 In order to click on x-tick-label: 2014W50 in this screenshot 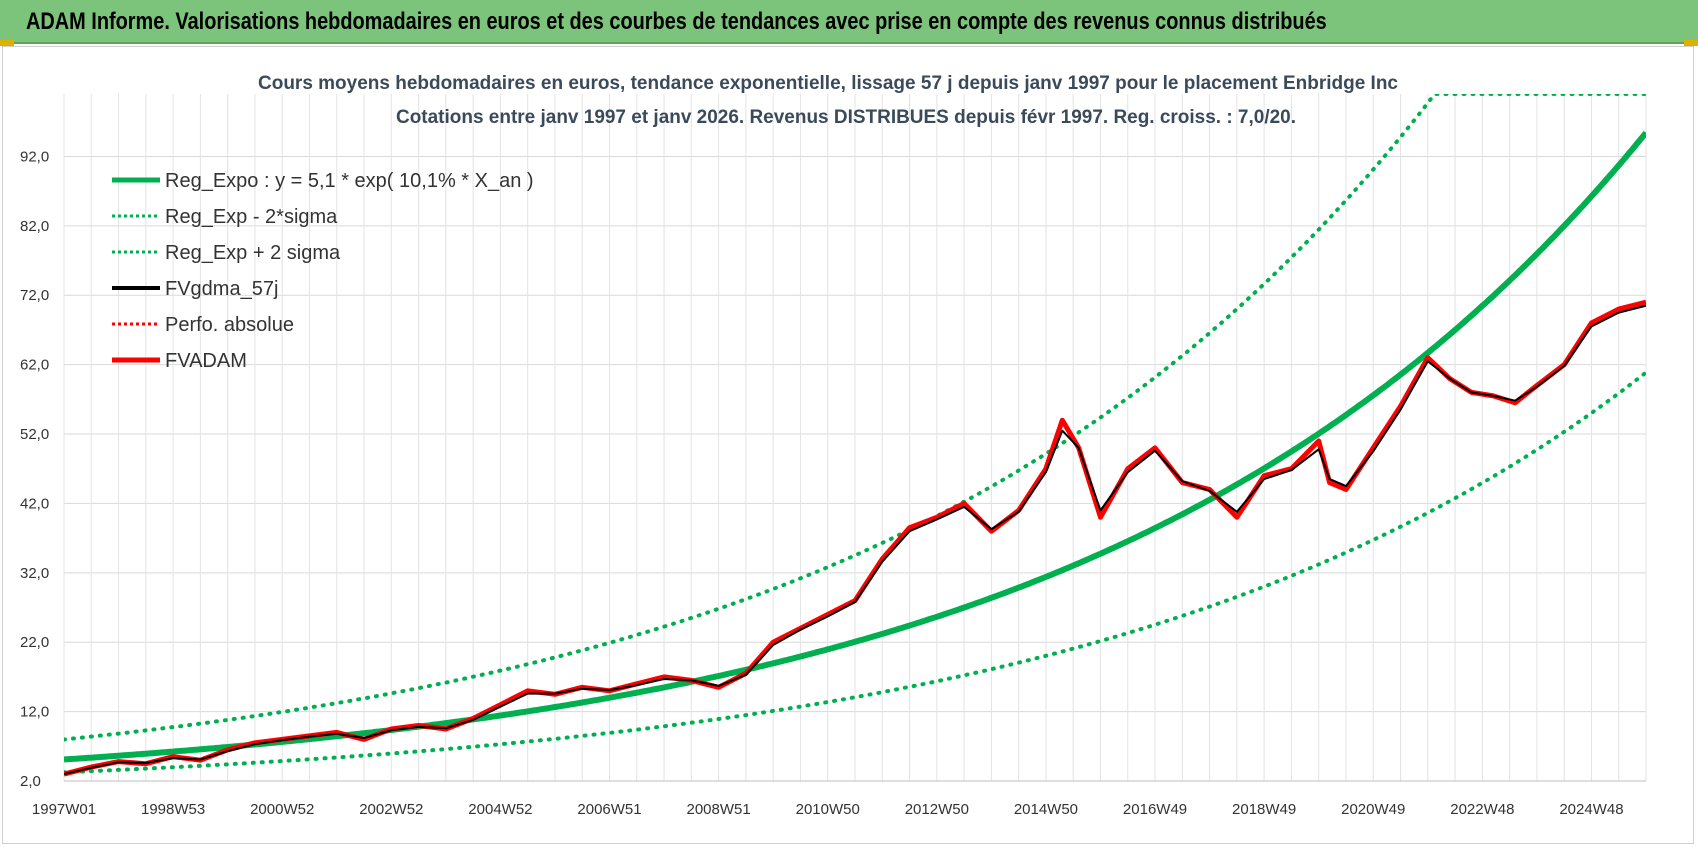, I will do `click(1046, 809)`.